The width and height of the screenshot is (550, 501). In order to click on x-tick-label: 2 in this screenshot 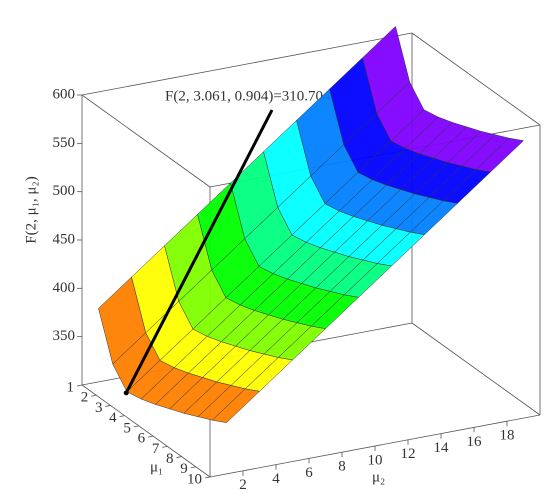, I will do `click(85, 398)`.